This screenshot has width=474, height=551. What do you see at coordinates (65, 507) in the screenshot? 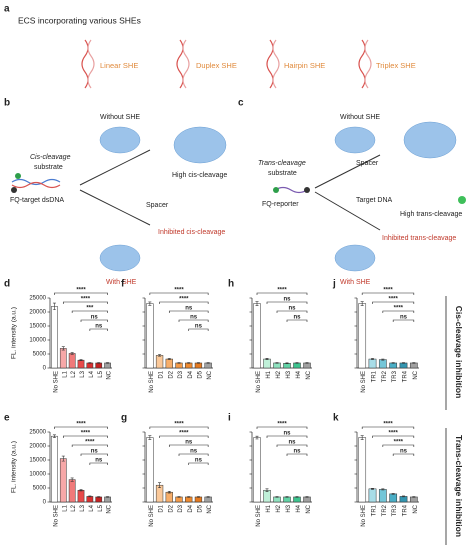
I see `x-tick-label: L1` at bounding box center [65, 507].